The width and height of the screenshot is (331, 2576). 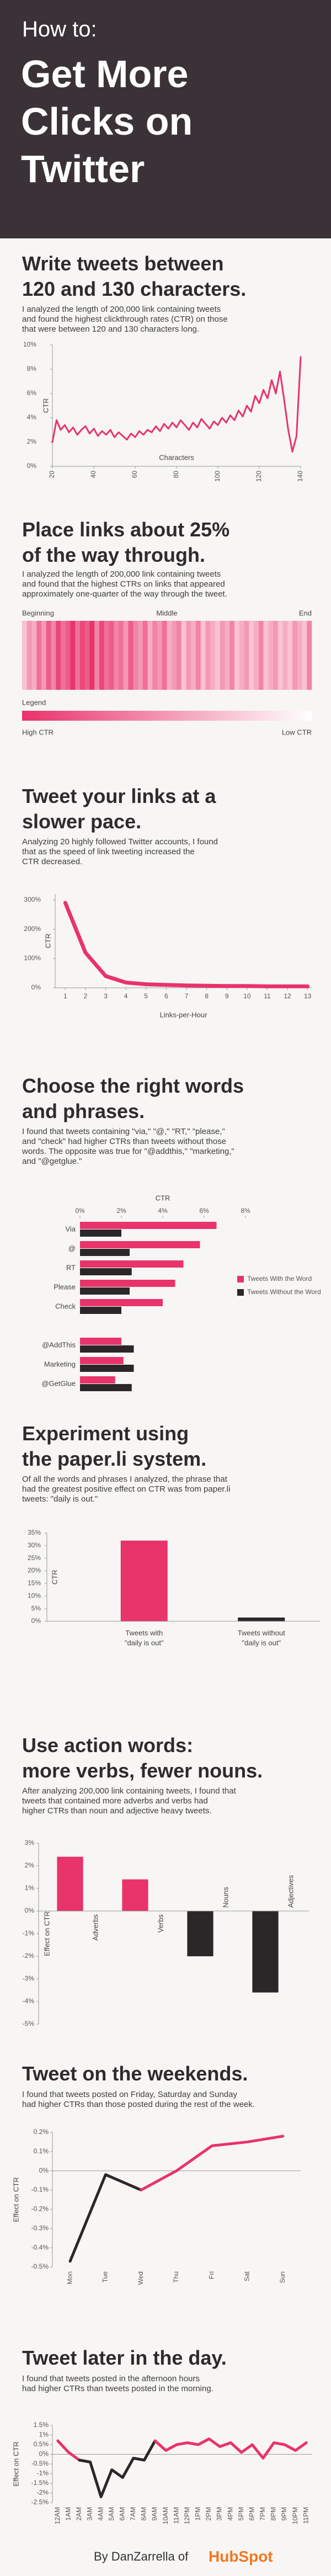 I want to click on x-tick-label: 7, so click(x=187, y=996).